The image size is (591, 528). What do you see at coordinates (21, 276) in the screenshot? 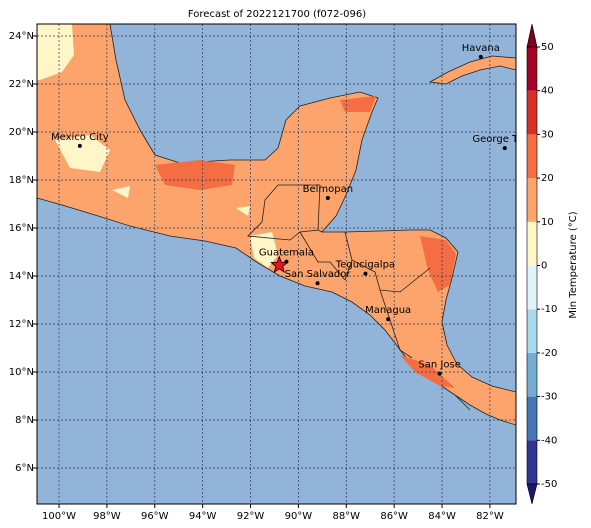
I see `y-tick-label: 14°N` at bounding box center [21, 276].